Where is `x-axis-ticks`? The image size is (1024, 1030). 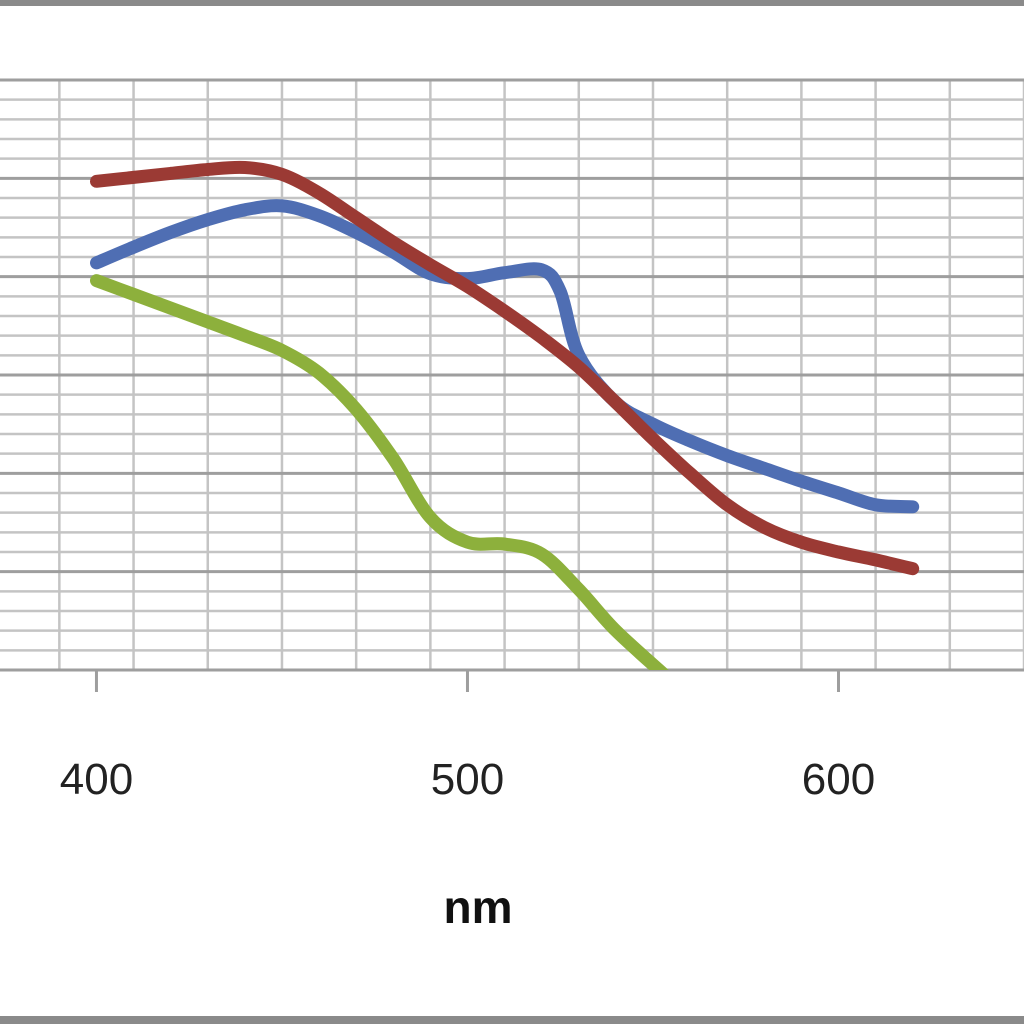 x-axis-ticks is located at coordinates (467, 681).